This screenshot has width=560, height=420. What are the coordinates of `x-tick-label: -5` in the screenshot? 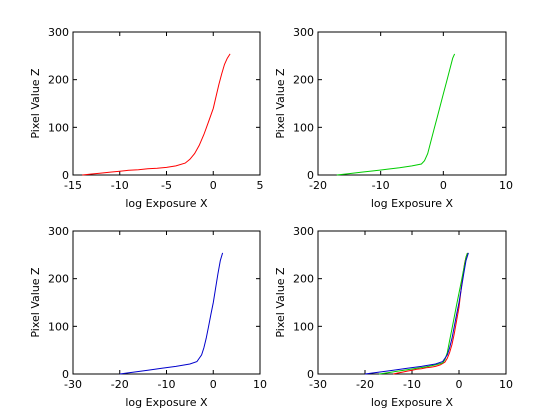 It's located at (166, 185).